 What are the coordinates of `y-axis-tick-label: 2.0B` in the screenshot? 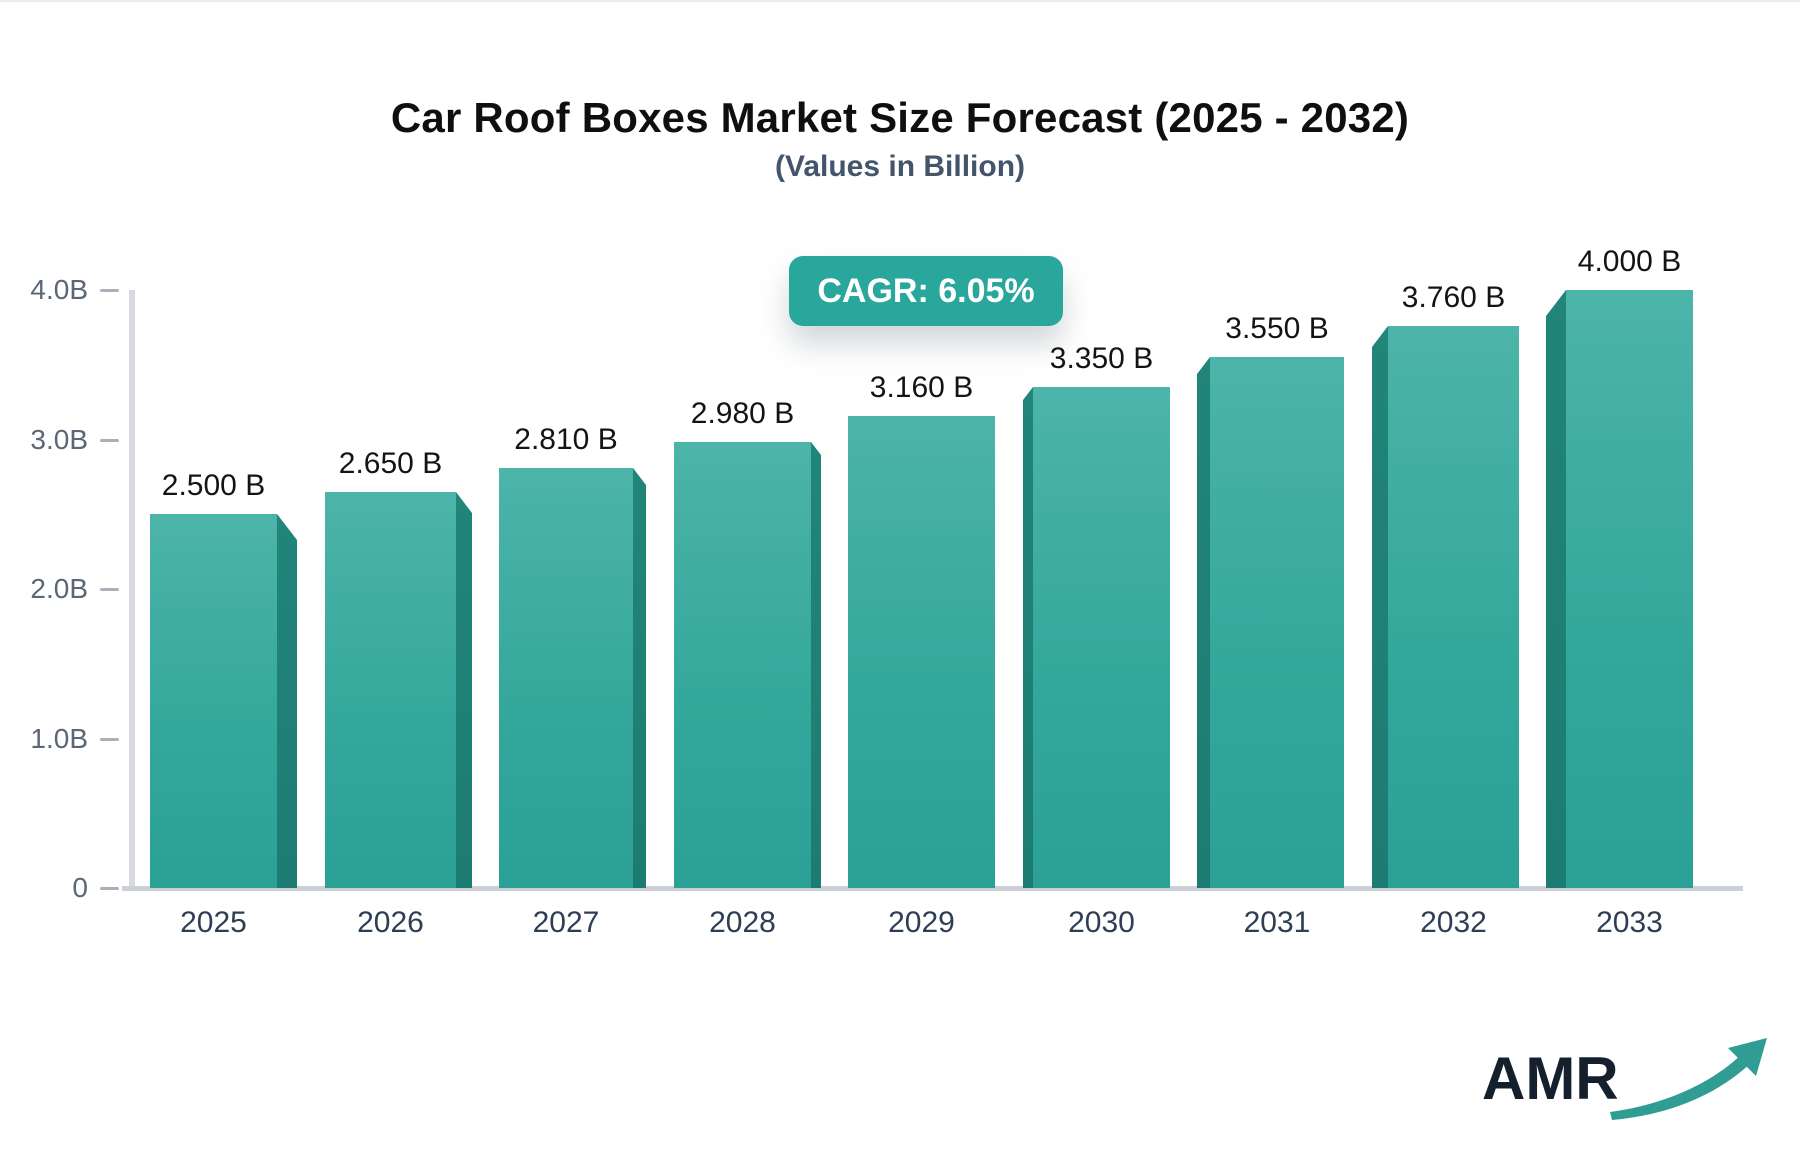 It's located at (59, 588).